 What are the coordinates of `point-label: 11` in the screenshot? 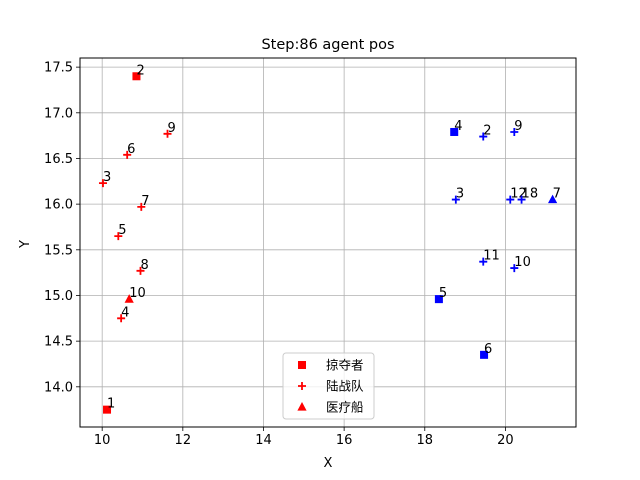 It's located at (491, 256).